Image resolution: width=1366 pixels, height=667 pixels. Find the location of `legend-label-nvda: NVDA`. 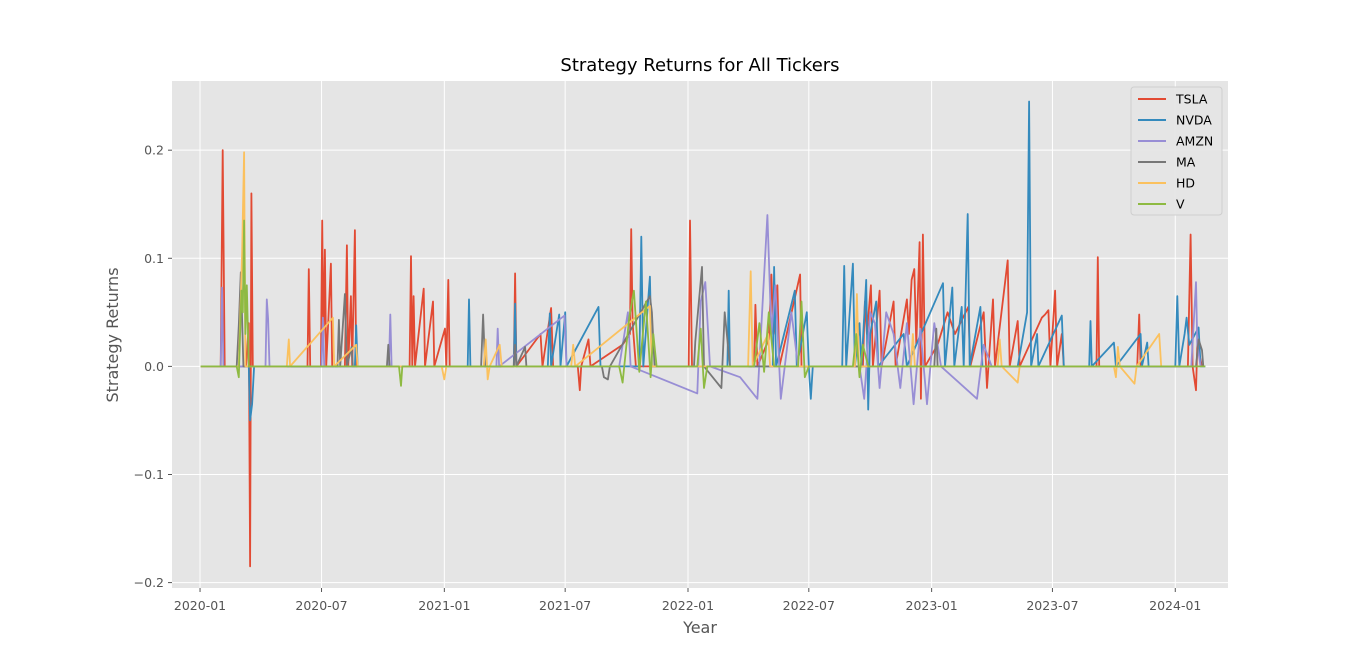

legend-label-nvda: NVDA is located at coordinates (1194, 120).